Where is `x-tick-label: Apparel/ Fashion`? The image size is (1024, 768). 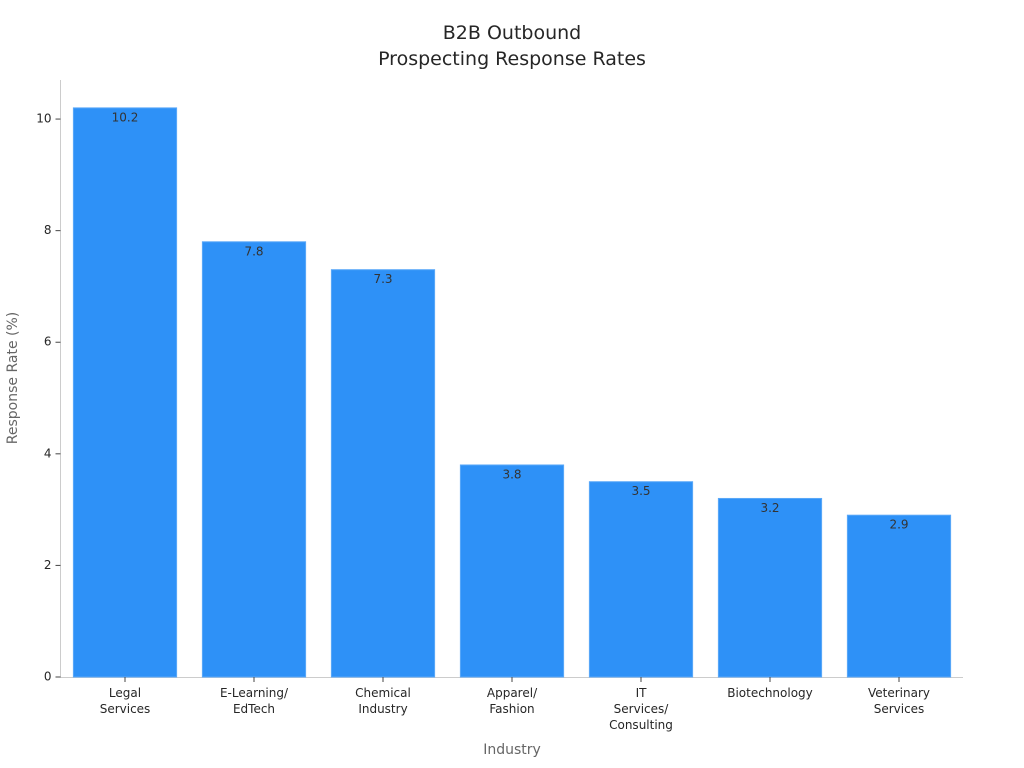
x-tick-label: Apparel/ Fashion is located at coordinates (512, 701).